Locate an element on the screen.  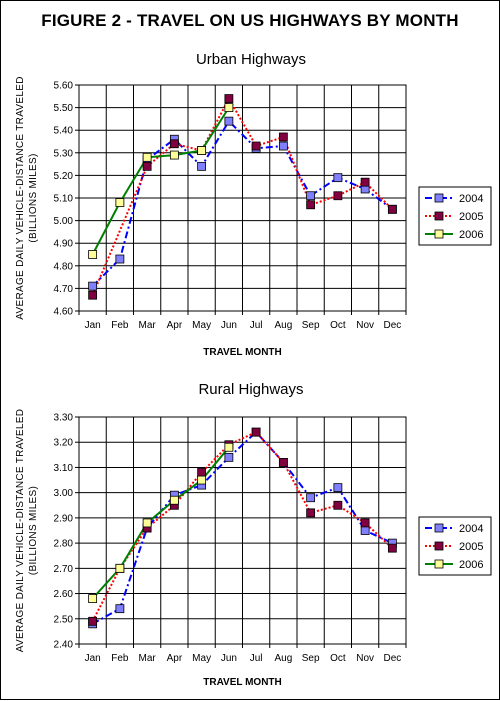
y-axis-label: AVERAGE DAILY VEHICLE-DISTANCE TRAVELED is located at coordinates (20, 197).